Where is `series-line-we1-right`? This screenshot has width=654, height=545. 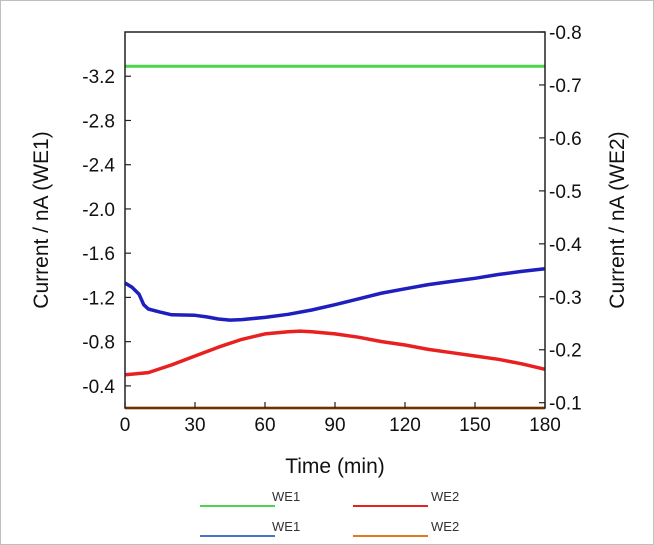 series-line-we1-right is located at coordinates (335, 294).